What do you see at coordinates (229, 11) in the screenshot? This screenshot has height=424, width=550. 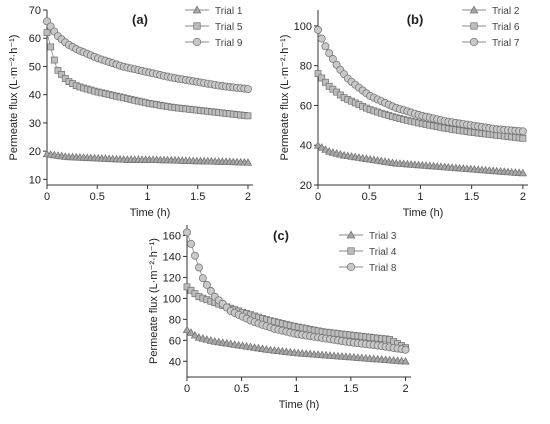 I see `legend-label: Trial 1` at bounding box center [229, 11].